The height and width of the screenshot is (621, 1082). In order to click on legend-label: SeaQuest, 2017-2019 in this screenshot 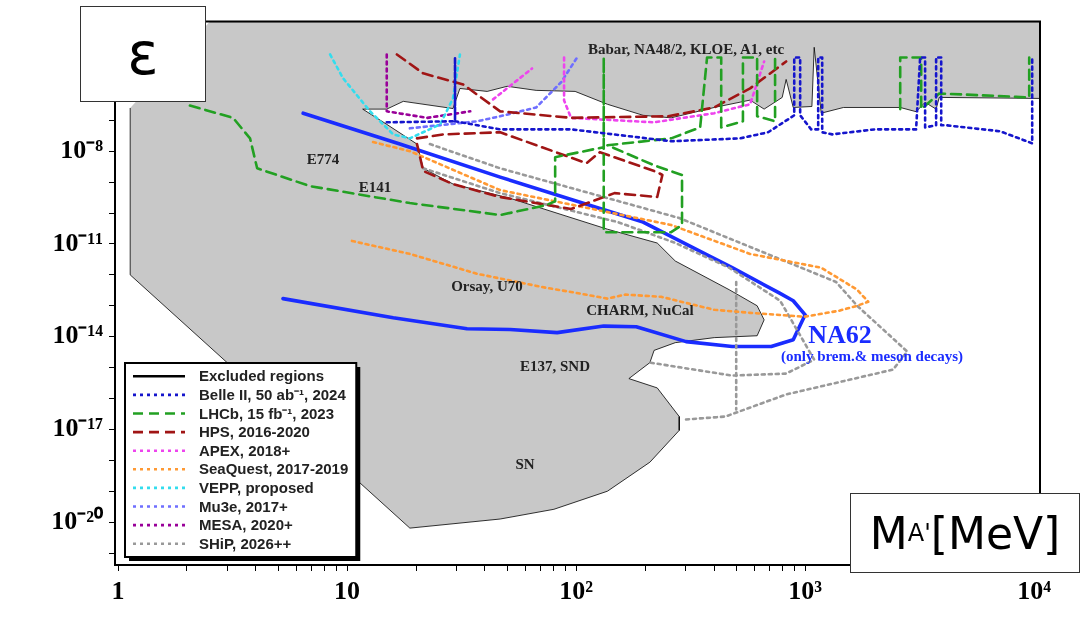, I will do `click(274, 469)`.